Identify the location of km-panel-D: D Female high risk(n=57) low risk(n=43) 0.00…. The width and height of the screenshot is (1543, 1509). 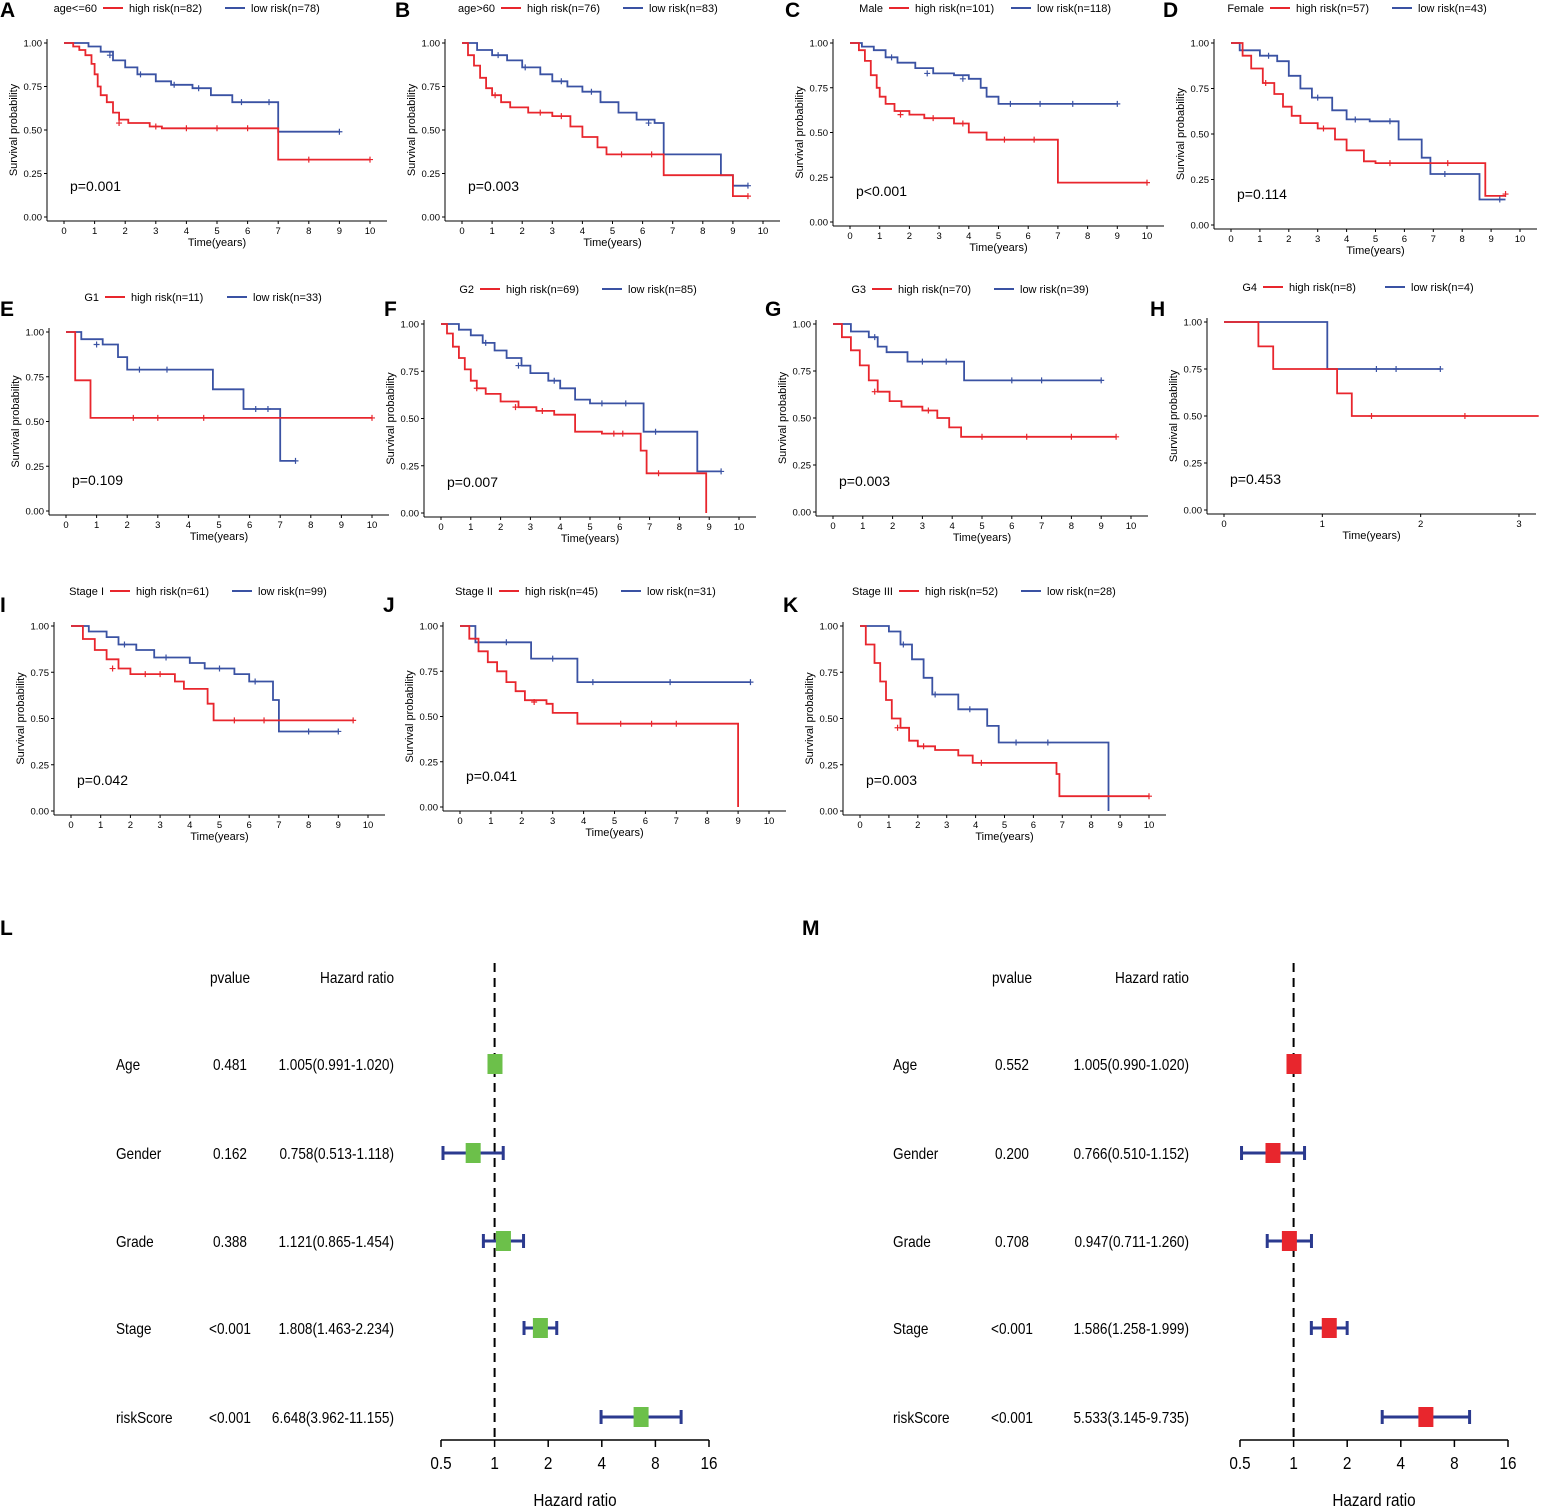
(1350, 128).